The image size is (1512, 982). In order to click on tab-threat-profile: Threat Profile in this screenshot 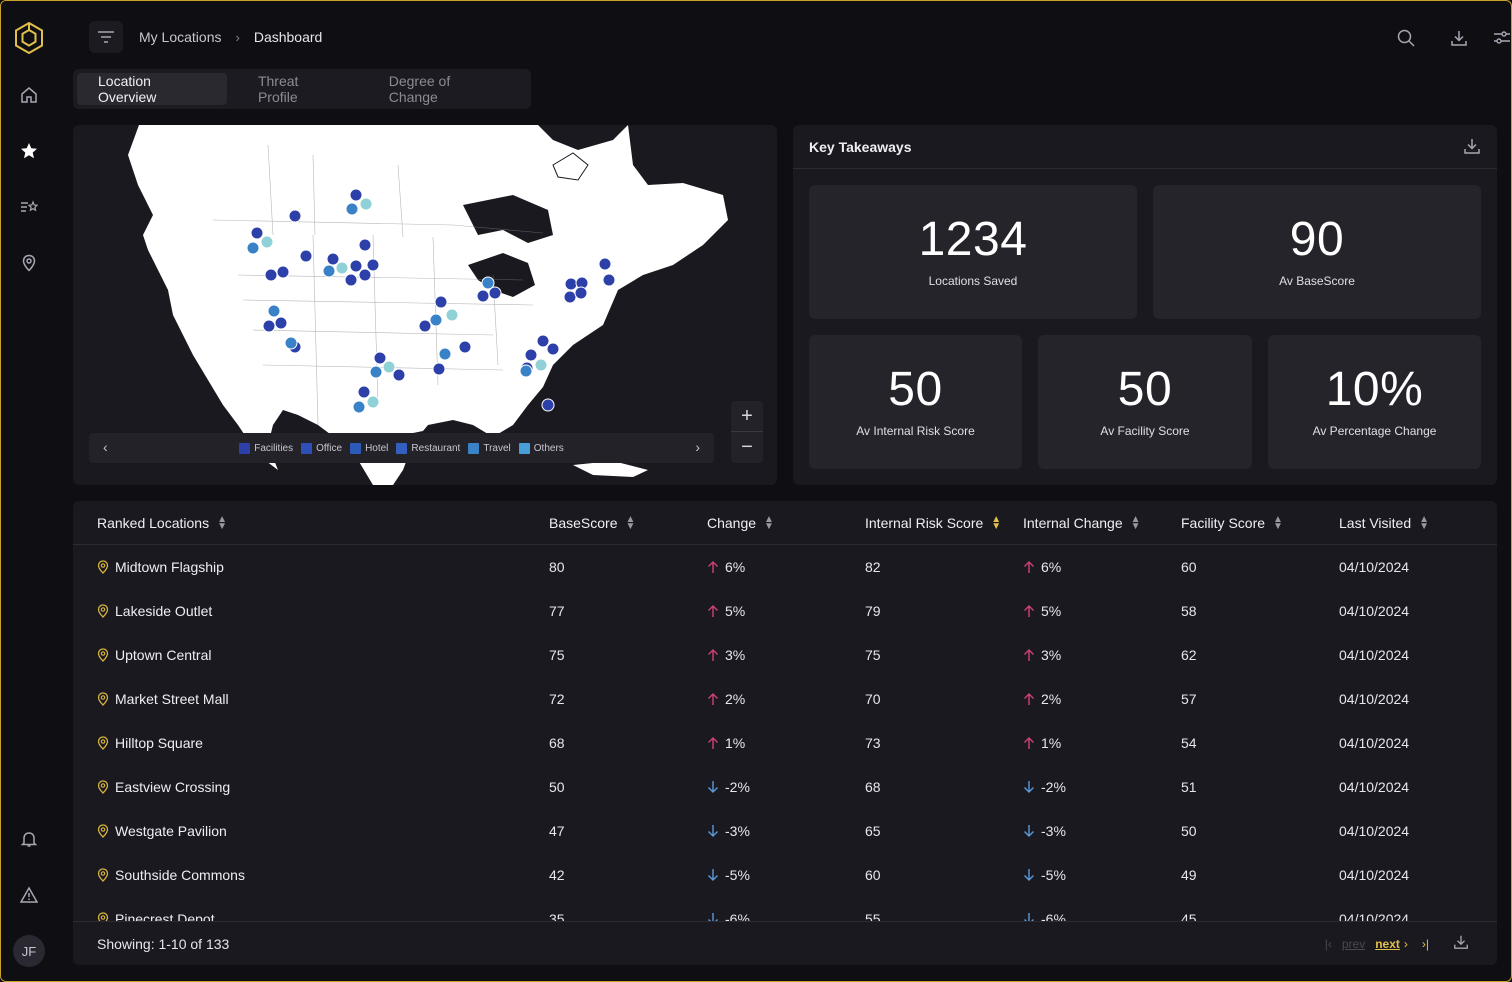, I will do `click(278, 89)`.